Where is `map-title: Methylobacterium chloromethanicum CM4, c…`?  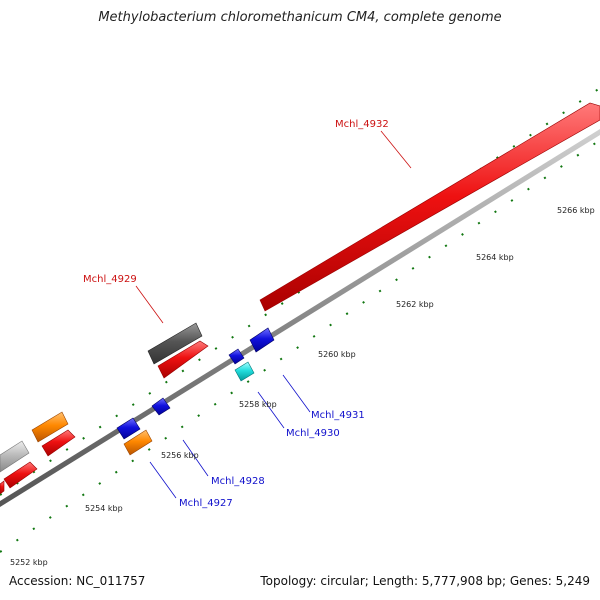 map-title: Methylobacterium chloromethanicum CM4, c… is located at coordinates (300, 17).